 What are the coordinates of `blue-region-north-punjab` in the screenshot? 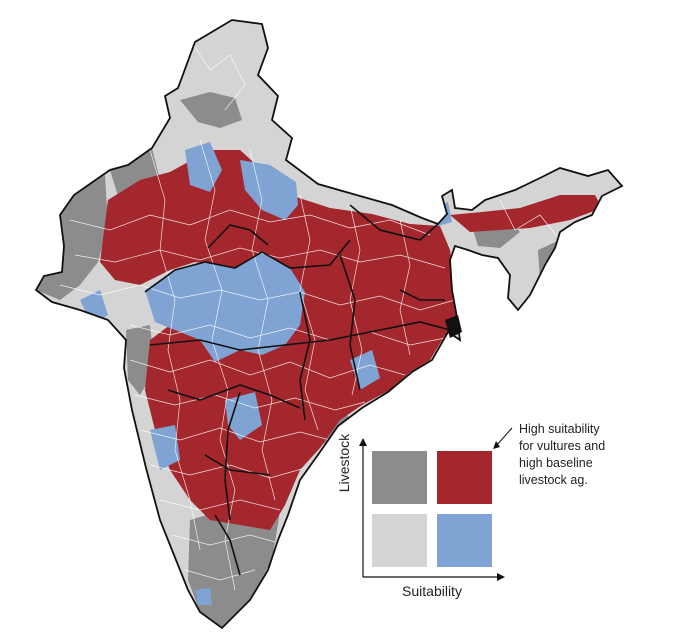 It's located at (203, 167).